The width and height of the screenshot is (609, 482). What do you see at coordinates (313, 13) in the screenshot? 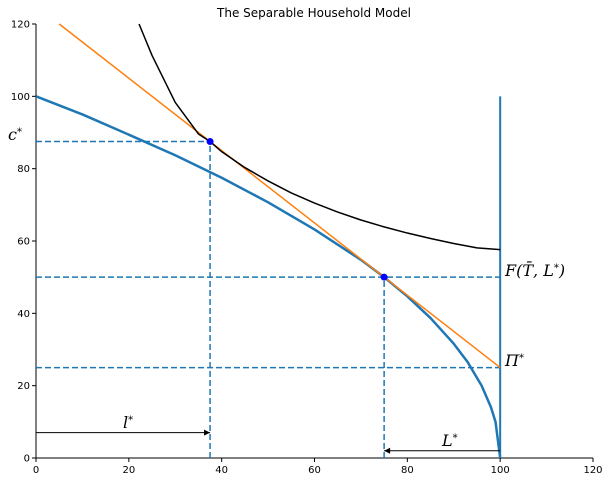
I see `chart-title: The Separable Household Model` at bounding box center [313, 13].